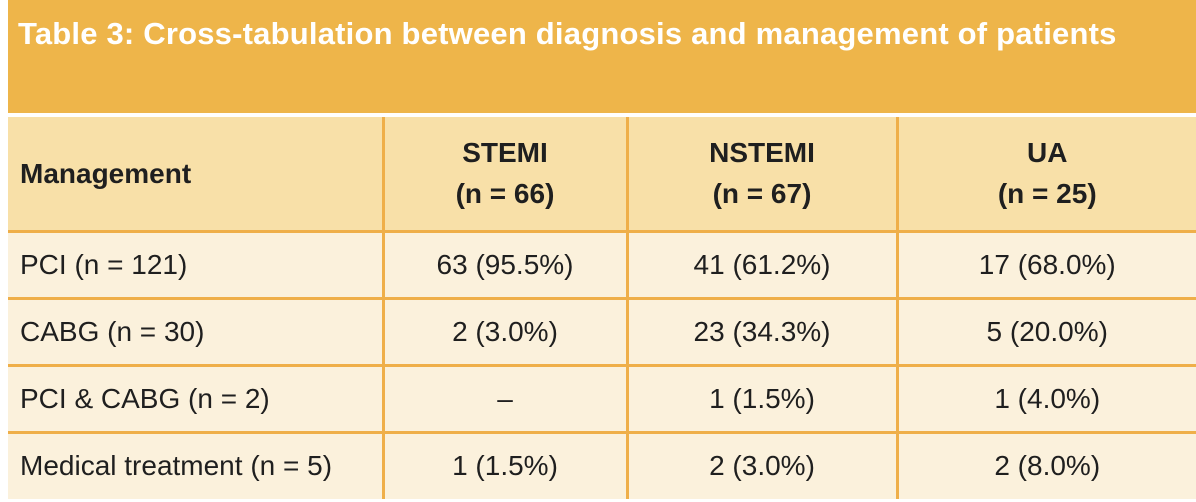 This screenshot has height=502, width=1196. I want to click on column-header-ua-n: (n = 25), so click(1047, 194).